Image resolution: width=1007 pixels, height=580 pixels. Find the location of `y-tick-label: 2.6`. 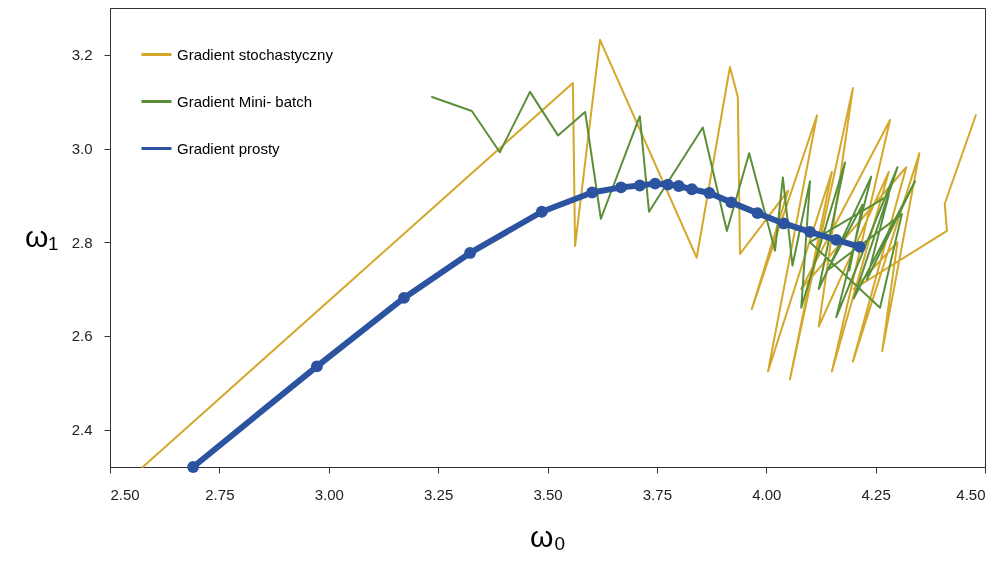

y-tick-label: 2.6 is located at coordinates (82, 336).